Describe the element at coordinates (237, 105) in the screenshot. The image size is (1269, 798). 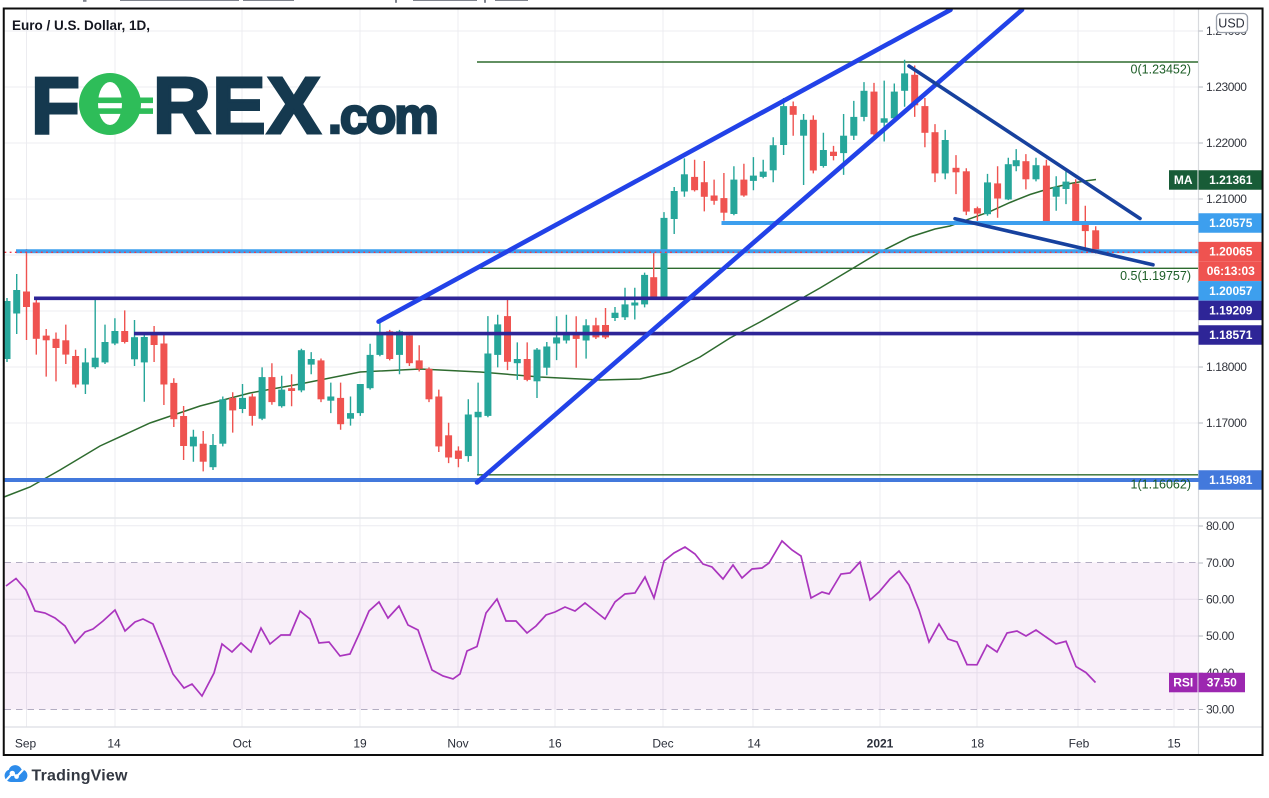
I see `svg-text: REX` at that location.